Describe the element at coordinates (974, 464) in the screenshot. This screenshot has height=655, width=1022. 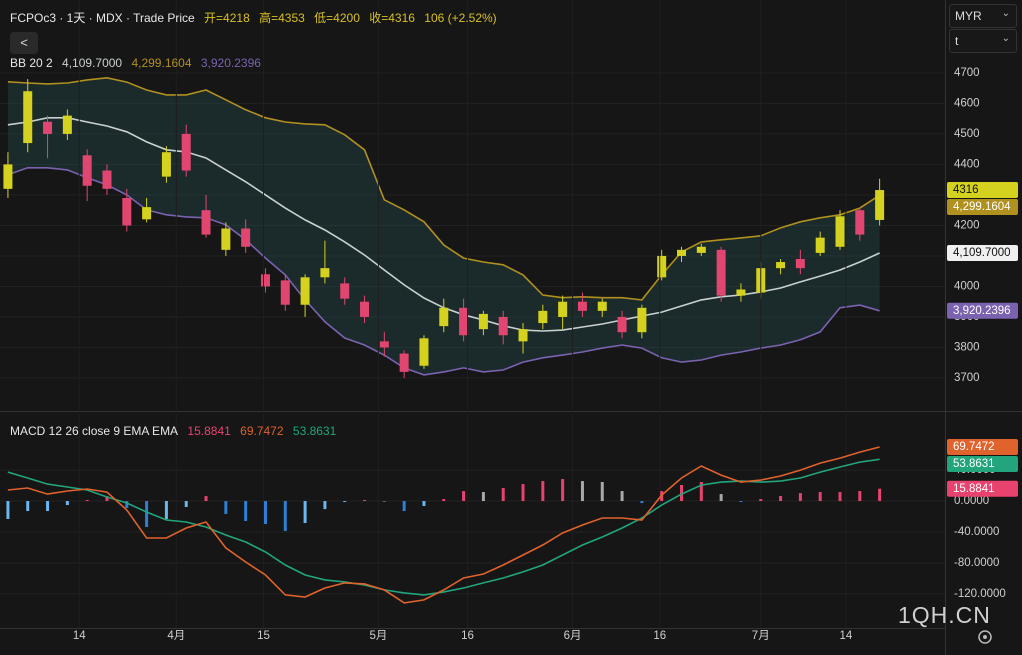
I see `price-badge-label: 53.8631` at that location.